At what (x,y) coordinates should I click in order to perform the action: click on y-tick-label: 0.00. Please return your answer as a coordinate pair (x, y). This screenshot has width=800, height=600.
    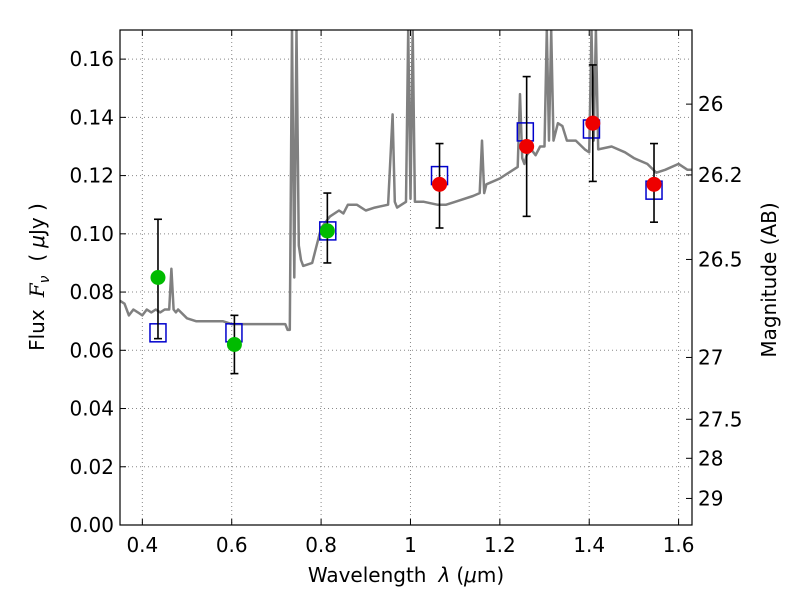
    Looking at the image, I should click on (91, 525).